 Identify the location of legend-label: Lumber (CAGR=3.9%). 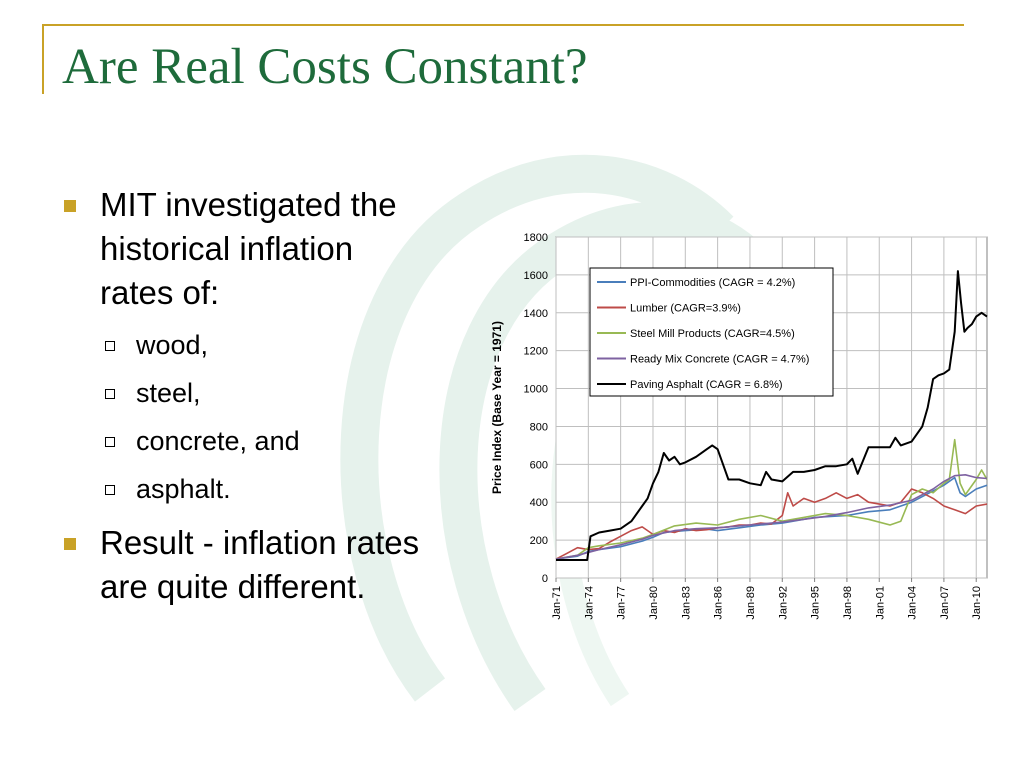
(685, 309).